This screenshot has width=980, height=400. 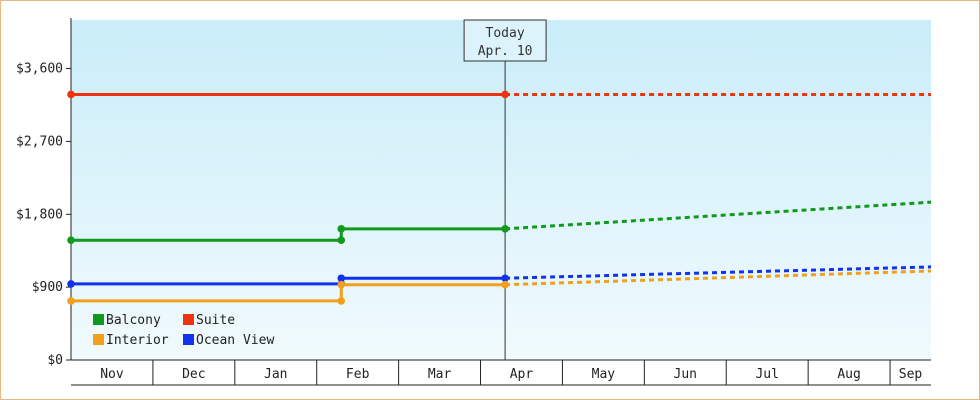 I want to click on legend-label-balcony: Balcony, so click(x=133, y=320).